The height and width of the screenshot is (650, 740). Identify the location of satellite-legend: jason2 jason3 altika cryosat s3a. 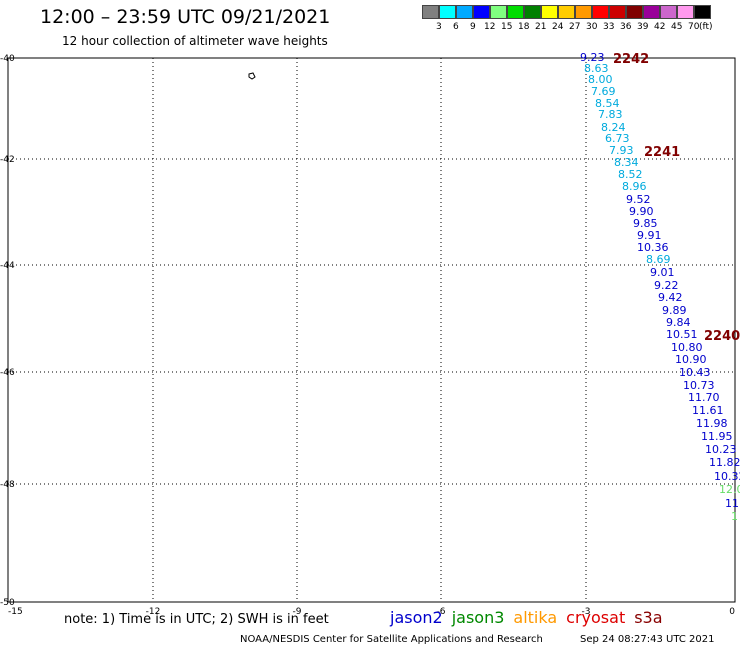
(531, 617).